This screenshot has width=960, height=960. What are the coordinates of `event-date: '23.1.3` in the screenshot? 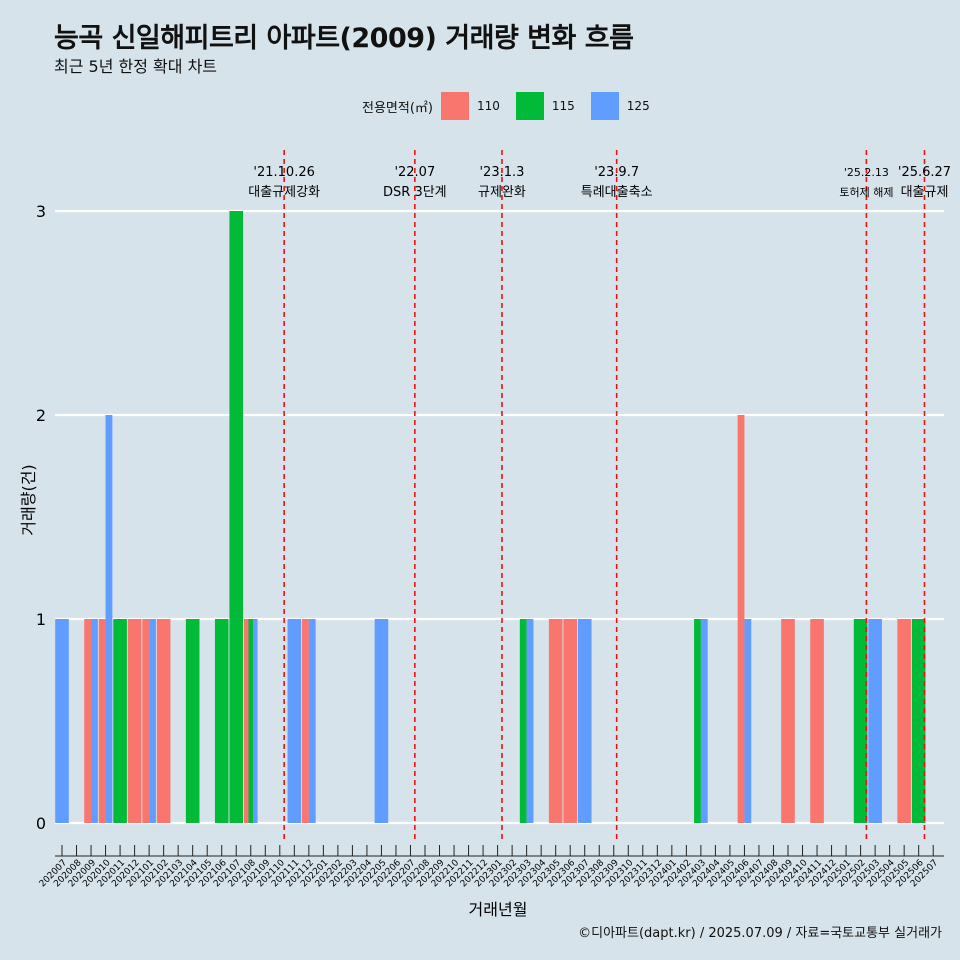 It's located at (501, 172).